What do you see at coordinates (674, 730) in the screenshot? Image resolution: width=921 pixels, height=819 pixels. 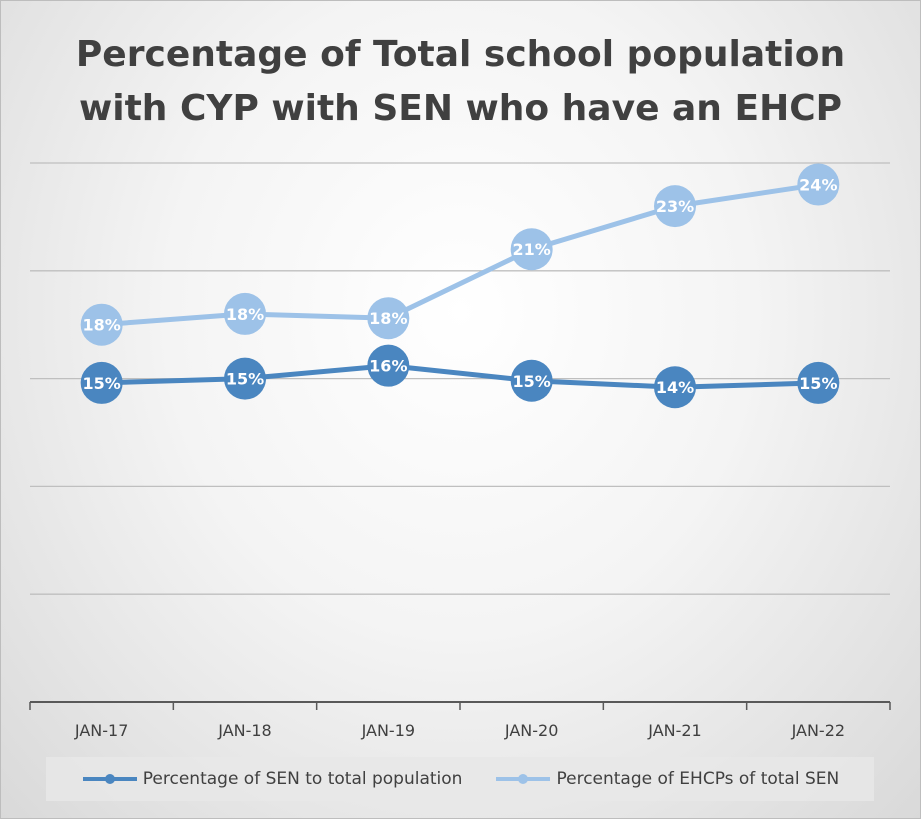 I see `x-tick-label: JAN-21` at bounding box center [674, 730].